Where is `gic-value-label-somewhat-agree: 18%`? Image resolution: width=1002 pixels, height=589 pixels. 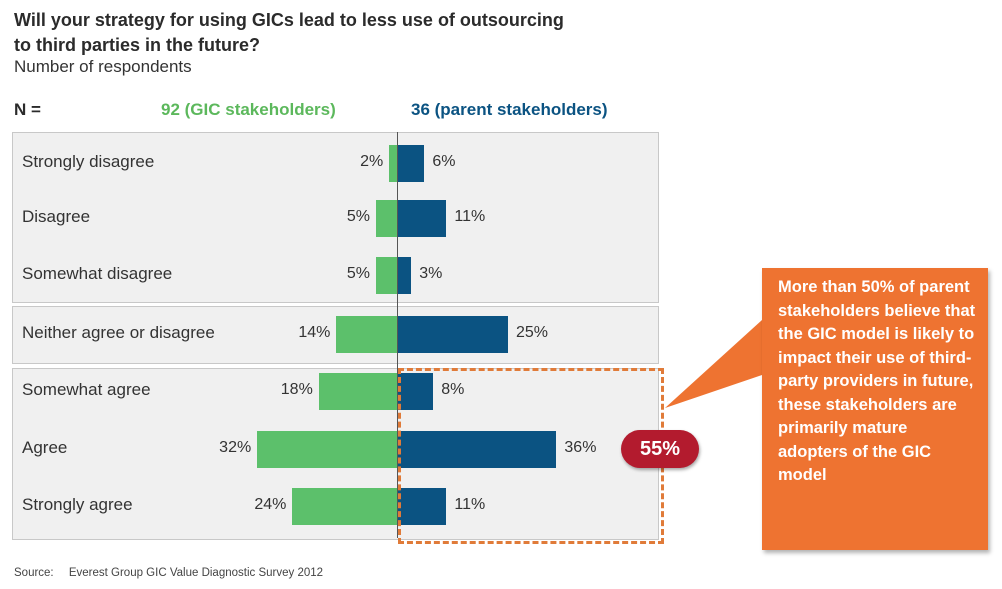
gic-value-label-somewhat-agree: 18% is located at coordinates (296, 389).